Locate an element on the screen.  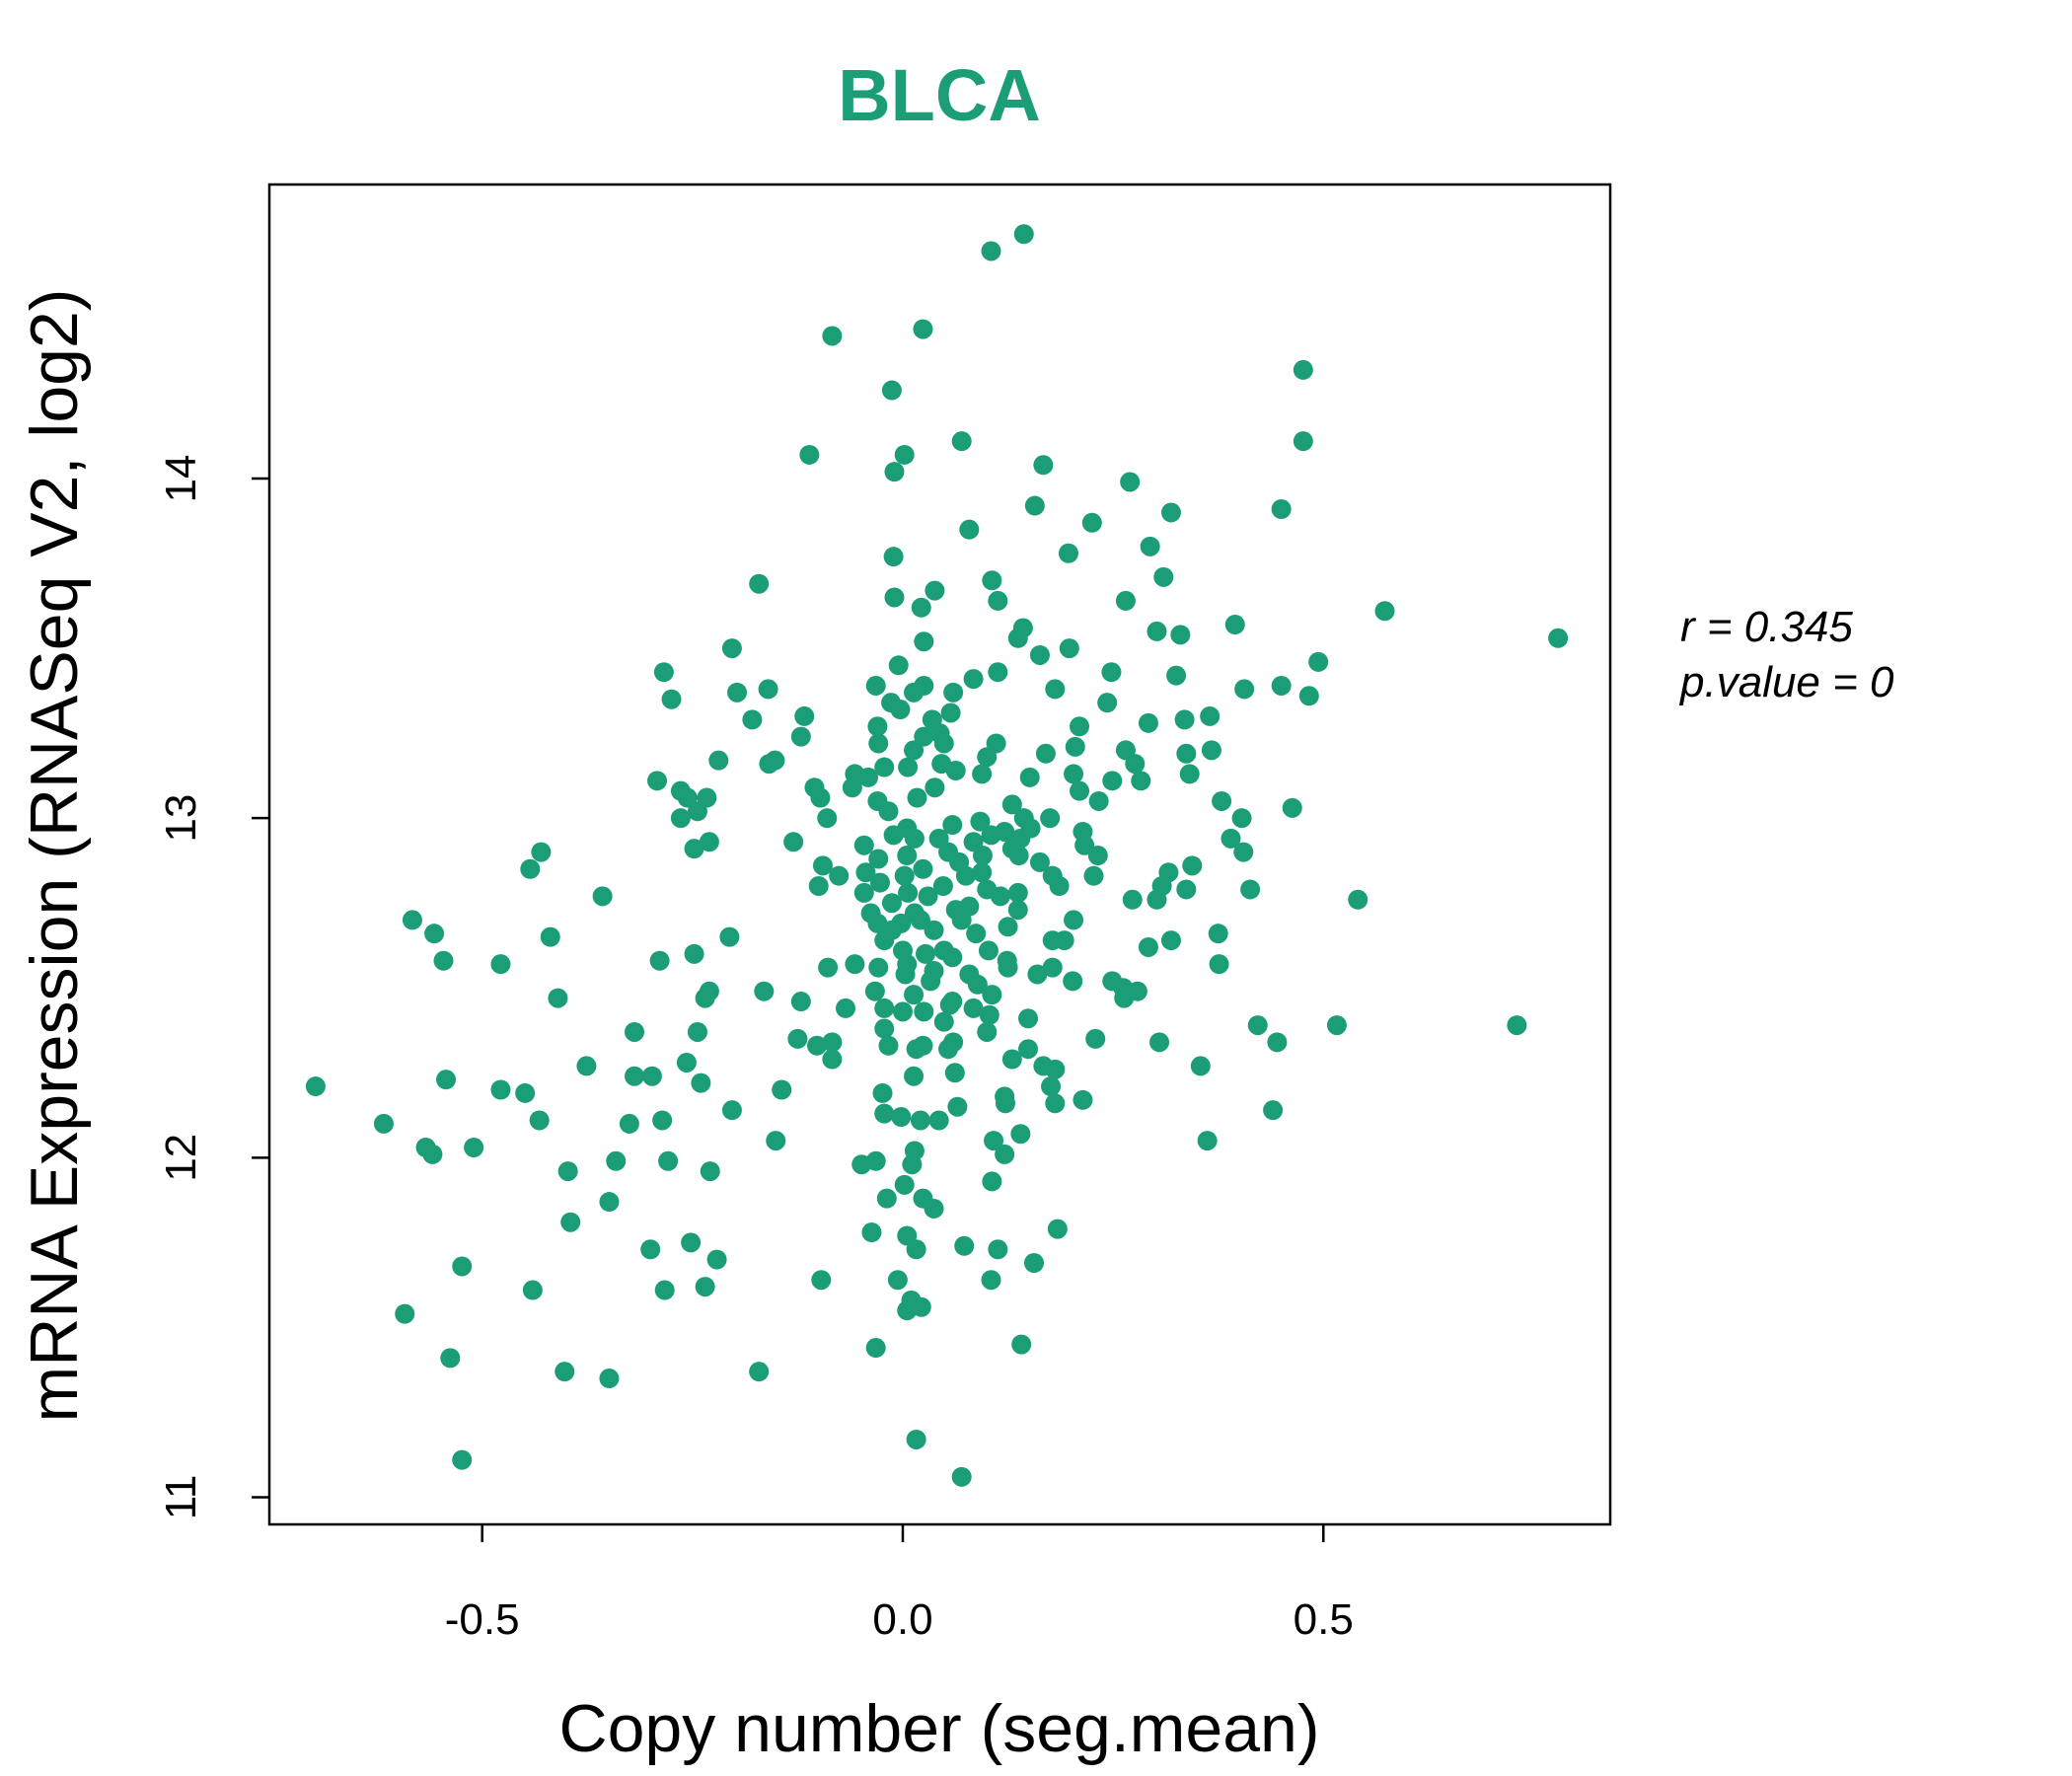
p-value-label: p.value = 0 is located at coordinates (1786, 682).